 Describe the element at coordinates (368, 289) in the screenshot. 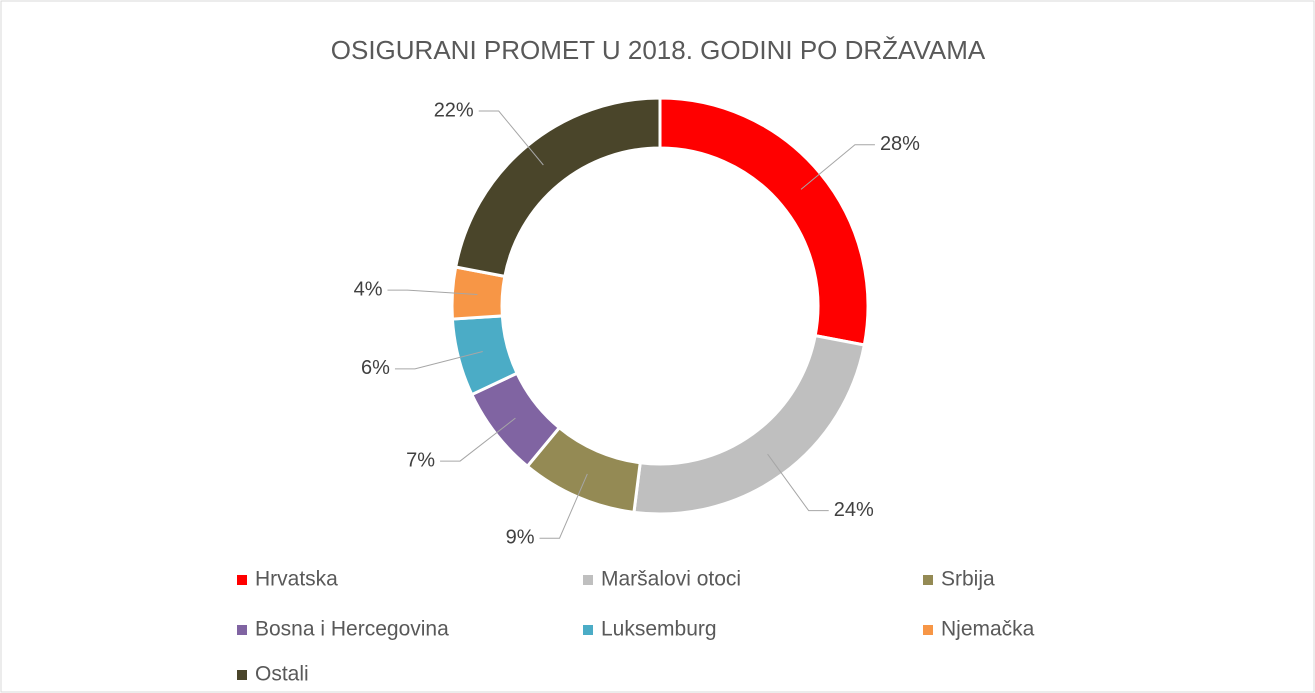

I see `data-label: 4%` at that location.